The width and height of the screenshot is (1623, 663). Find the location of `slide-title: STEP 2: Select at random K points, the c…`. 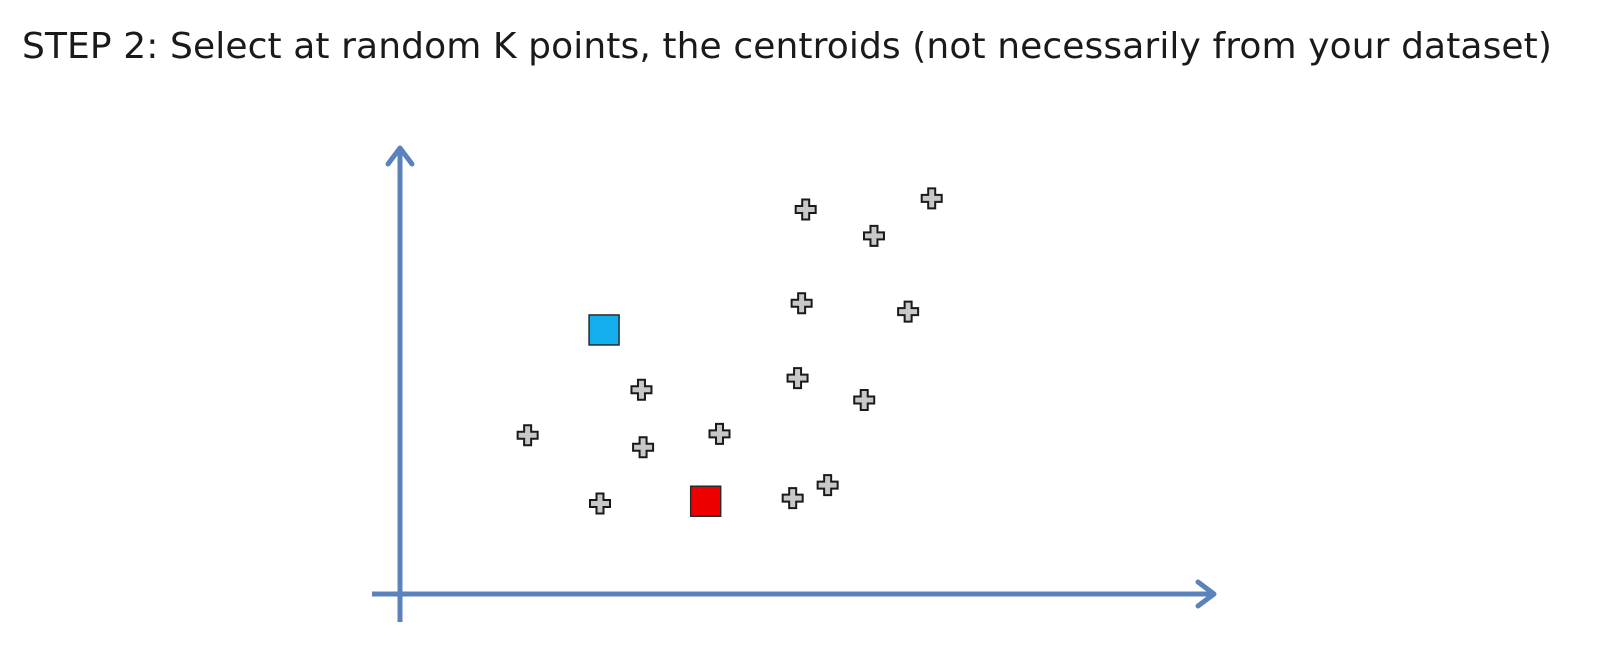

slide-title: STEP 2: Select at random K points, the c… is located at coordinates (787, 46).